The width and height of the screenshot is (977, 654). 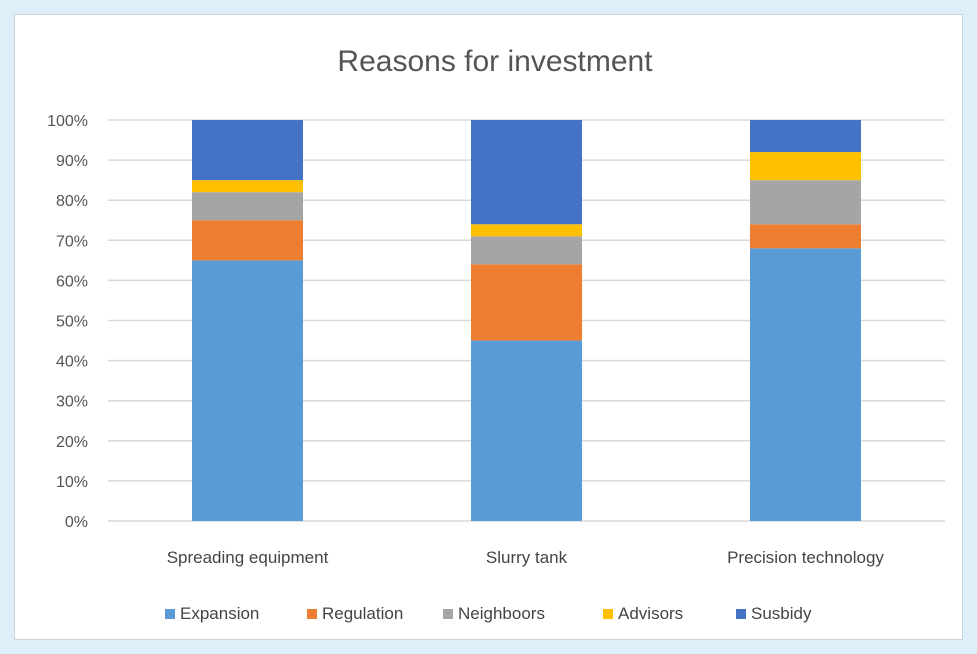 I want to click on legend-item: Advisors, so click(x=643, y=613).